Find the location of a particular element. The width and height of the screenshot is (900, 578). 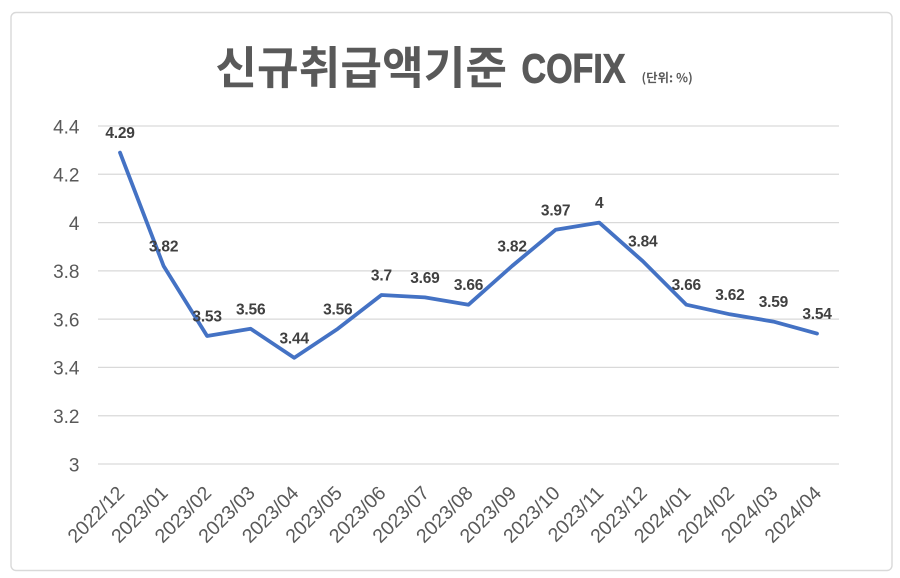

svg-text: 3.44 is located at coordinates (295, 338).